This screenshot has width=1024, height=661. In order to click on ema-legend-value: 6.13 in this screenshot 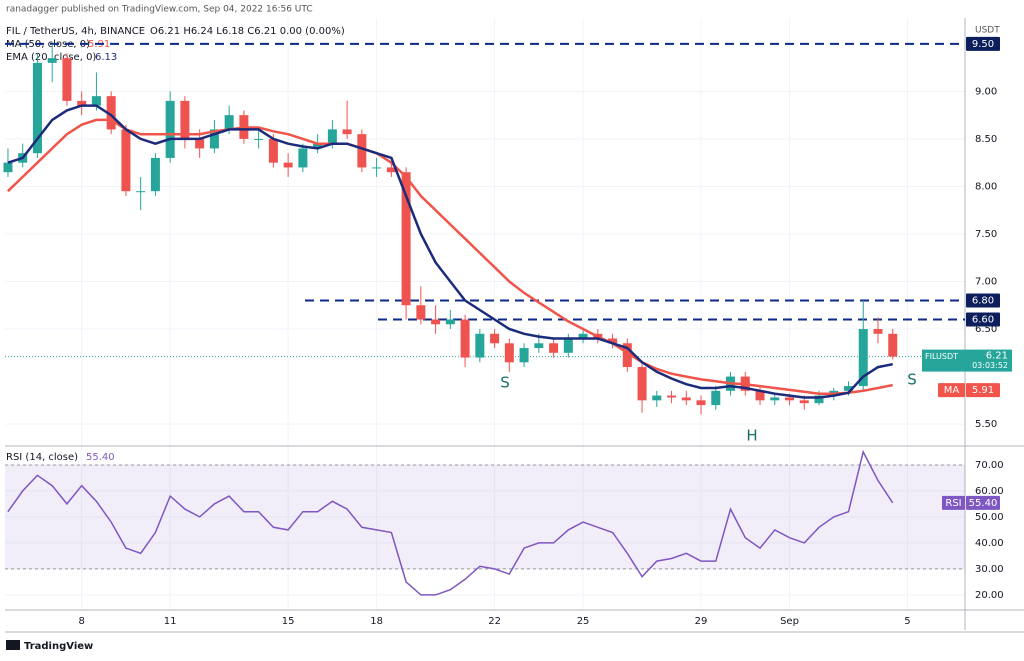, I will do `click(106, 57)`.